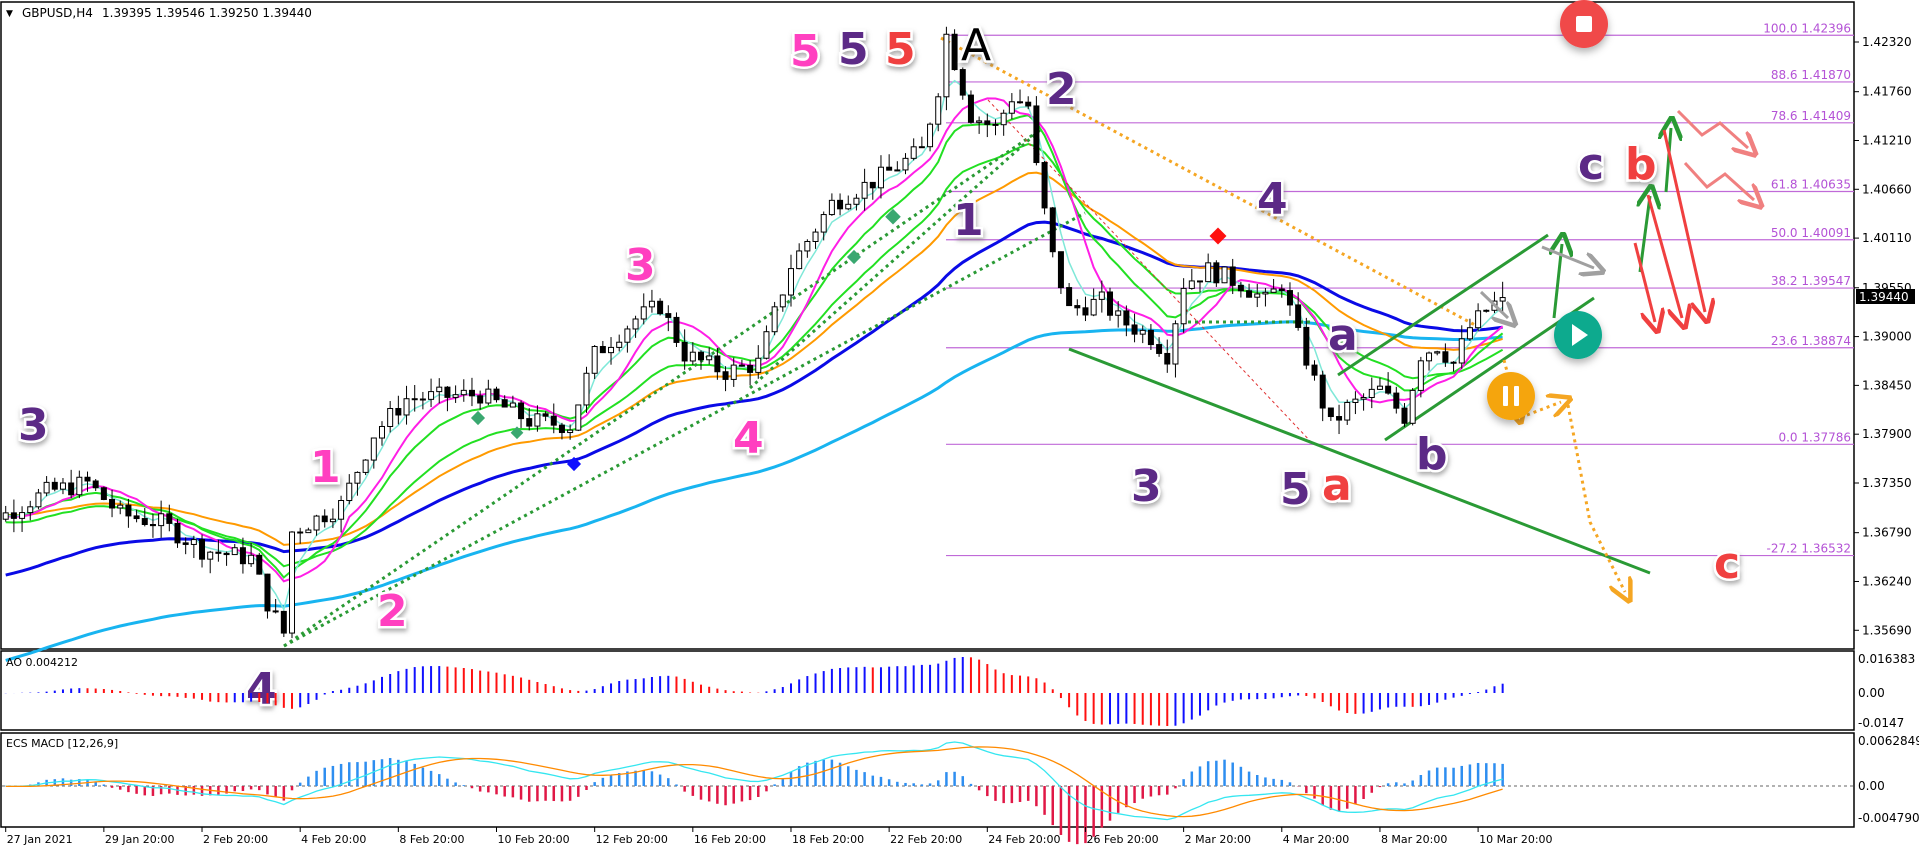 The image size is (1919, 851). Describe the element at coordinates (1885, 296) in the screenshot. I see `current-price-tag: 1.39440` at that location.